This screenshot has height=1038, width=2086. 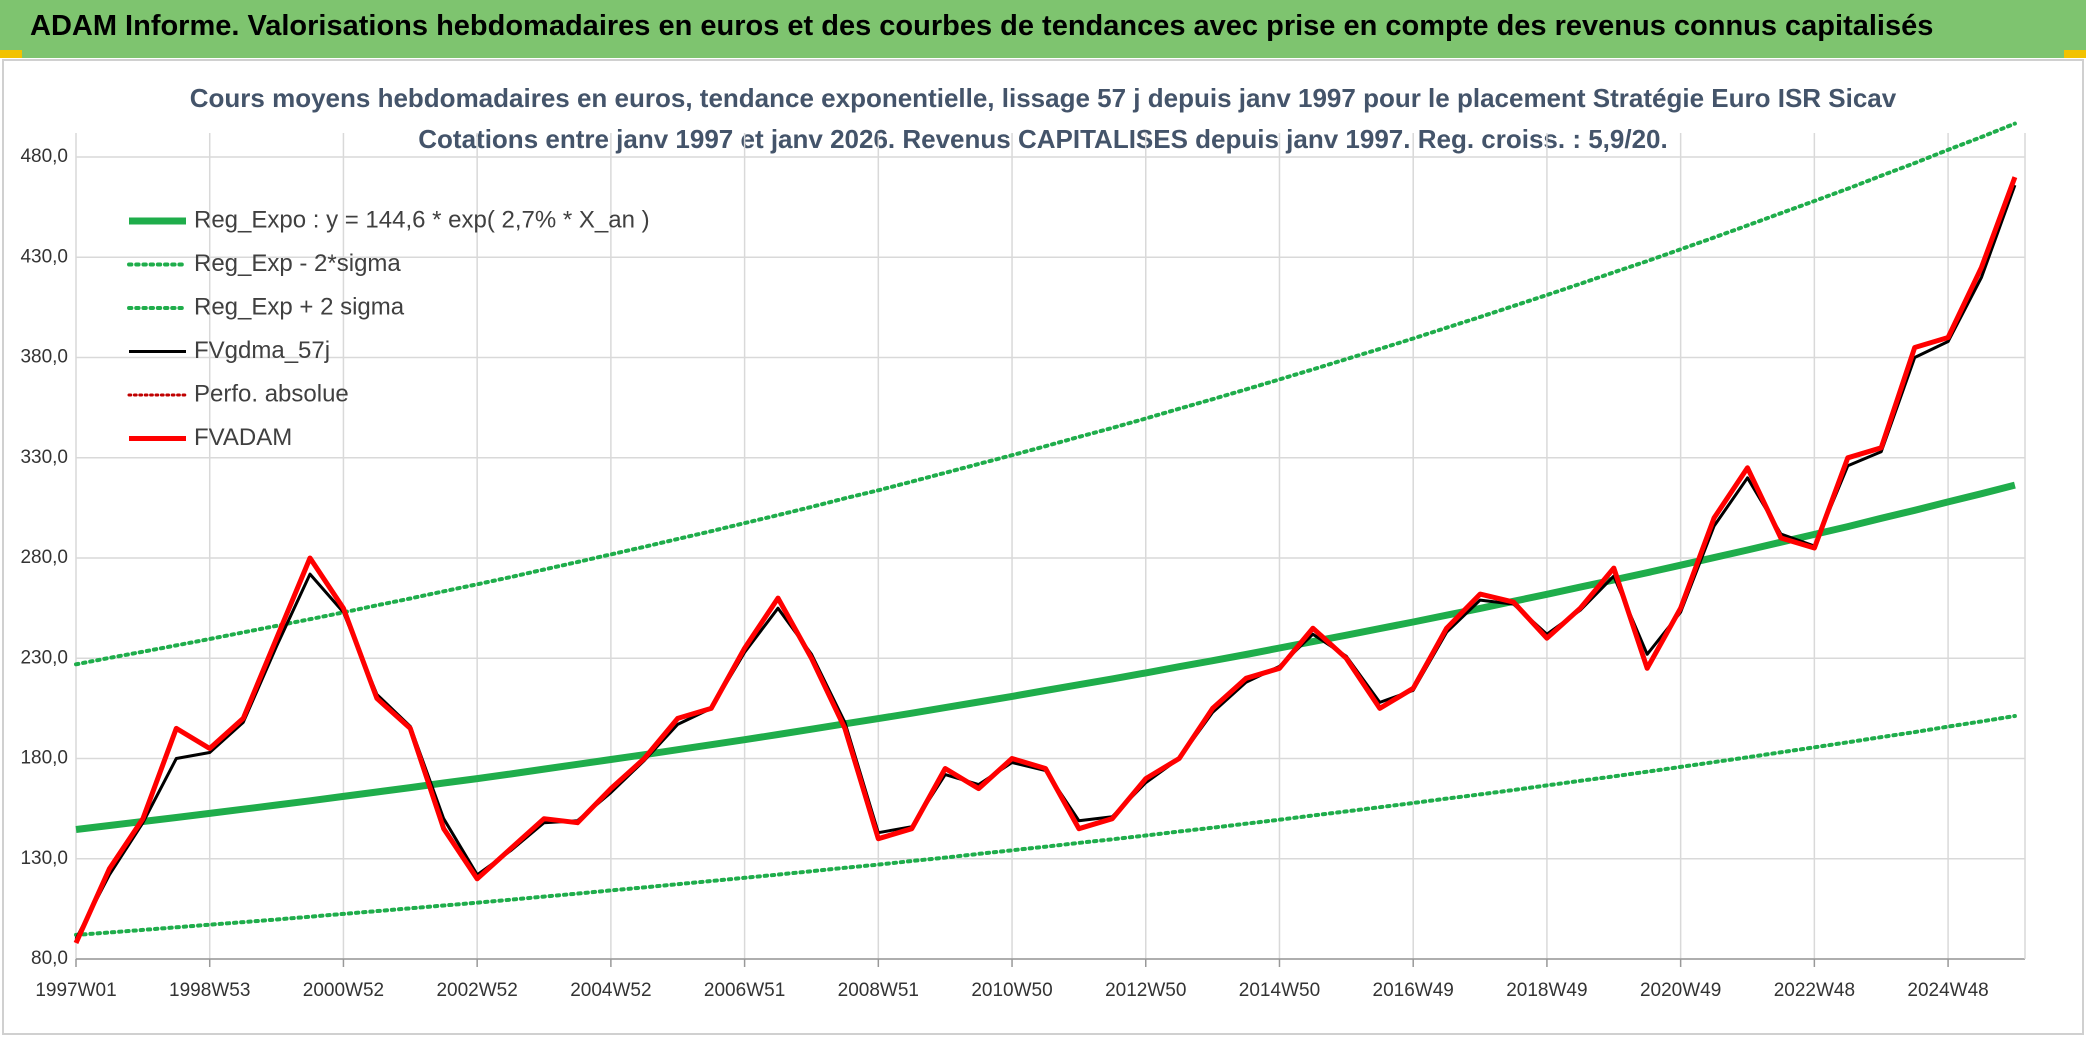 I want to click on legend-label: Reg_Exp + 2 sigma, so click(x=299, y=306).